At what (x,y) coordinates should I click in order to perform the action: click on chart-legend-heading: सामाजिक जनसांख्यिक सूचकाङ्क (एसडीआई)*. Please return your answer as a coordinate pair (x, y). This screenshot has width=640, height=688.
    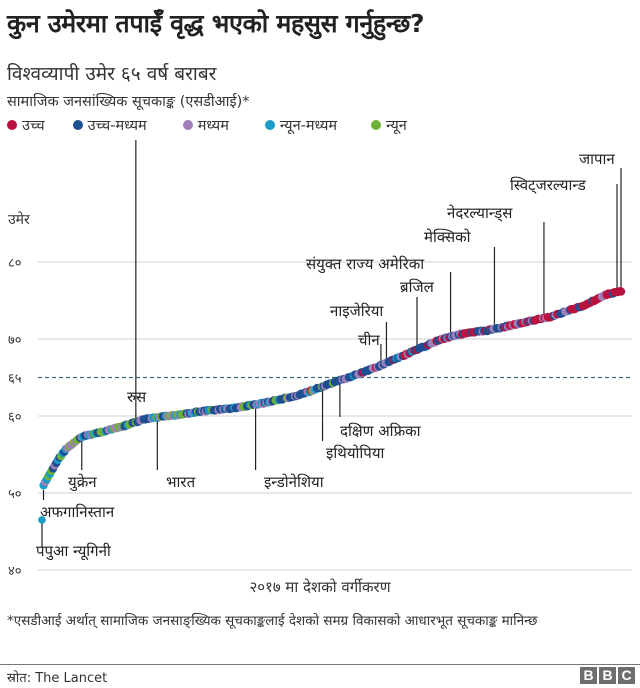
    Looking at the image, I should click on (128, 102).